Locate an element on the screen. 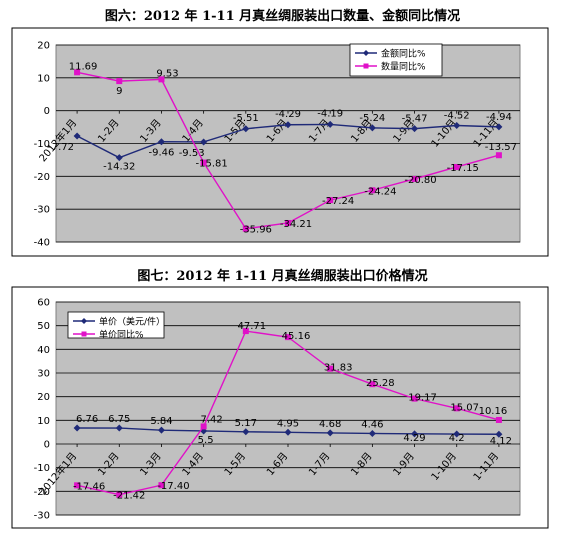 This screenshot has width=565, height=540. chart1-series-1-data-label: -5.24 is located at coordinates (372, 118).